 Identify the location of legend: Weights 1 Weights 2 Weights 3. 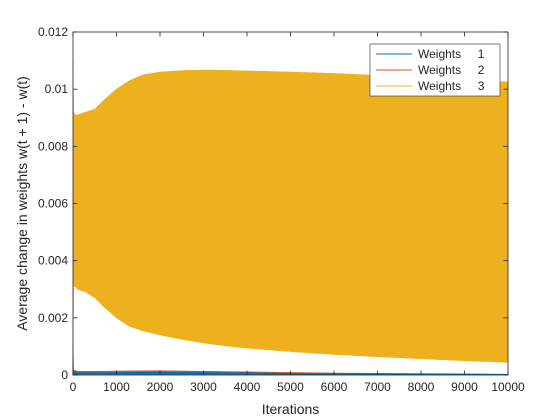
(435, 70).